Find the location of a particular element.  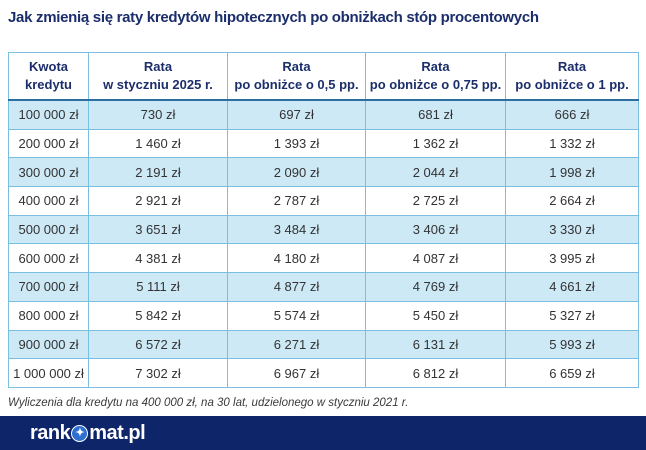

rate-cell: 1 460 zł is located at coordinates (158, 143).